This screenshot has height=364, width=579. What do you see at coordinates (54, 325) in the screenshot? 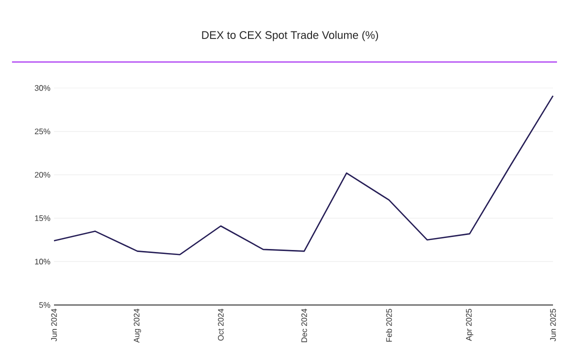
I see `x-tick-label: Jun 2024` at bounding box center [54, 325].